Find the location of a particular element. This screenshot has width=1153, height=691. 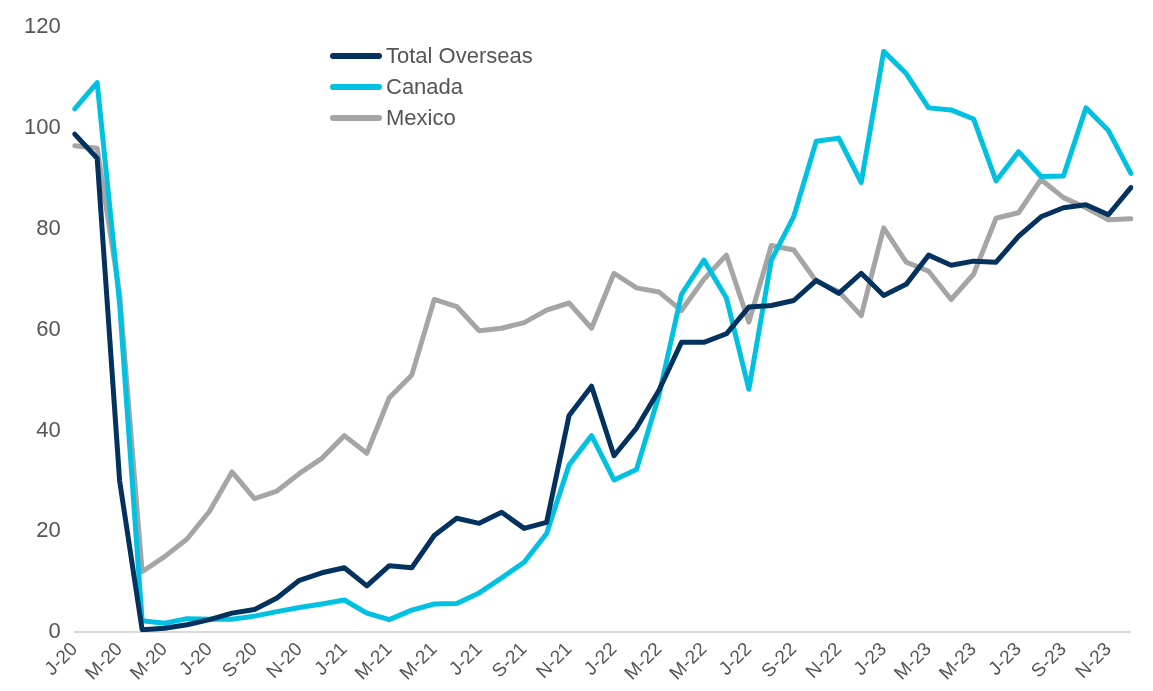

legend-label: Mexico is located at coordinates (421, 117).